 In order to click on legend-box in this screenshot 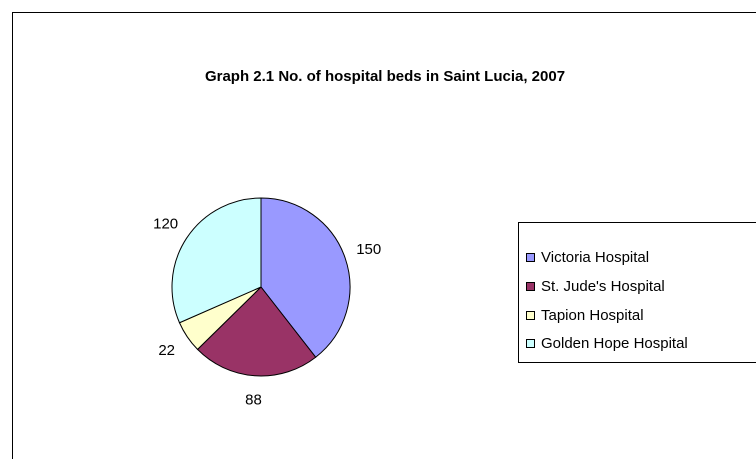, I will do `click(637, 292)`.